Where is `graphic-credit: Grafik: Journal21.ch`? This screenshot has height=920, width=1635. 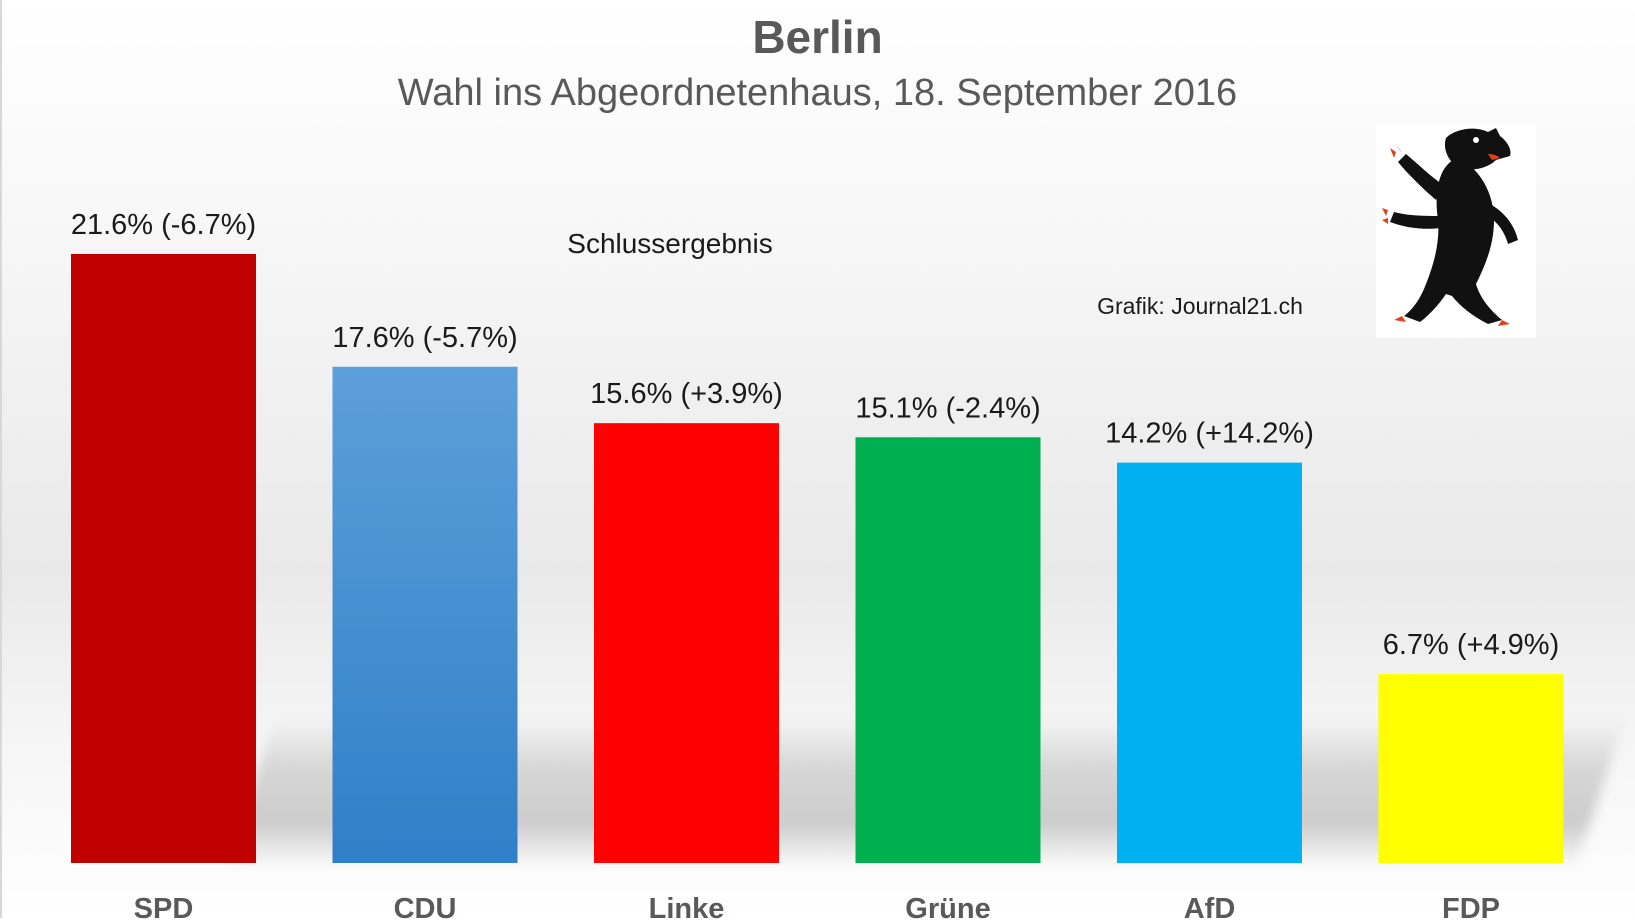 graphic-credit: Grafik: Journal21.ch is located at coordinates (1200, 306).